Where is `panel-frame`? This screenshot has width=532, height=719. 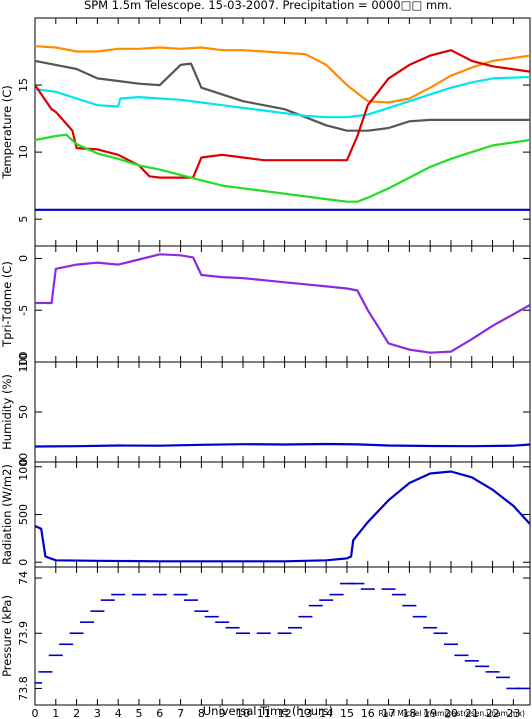
panel-frame is located at coordinates (282, 514).